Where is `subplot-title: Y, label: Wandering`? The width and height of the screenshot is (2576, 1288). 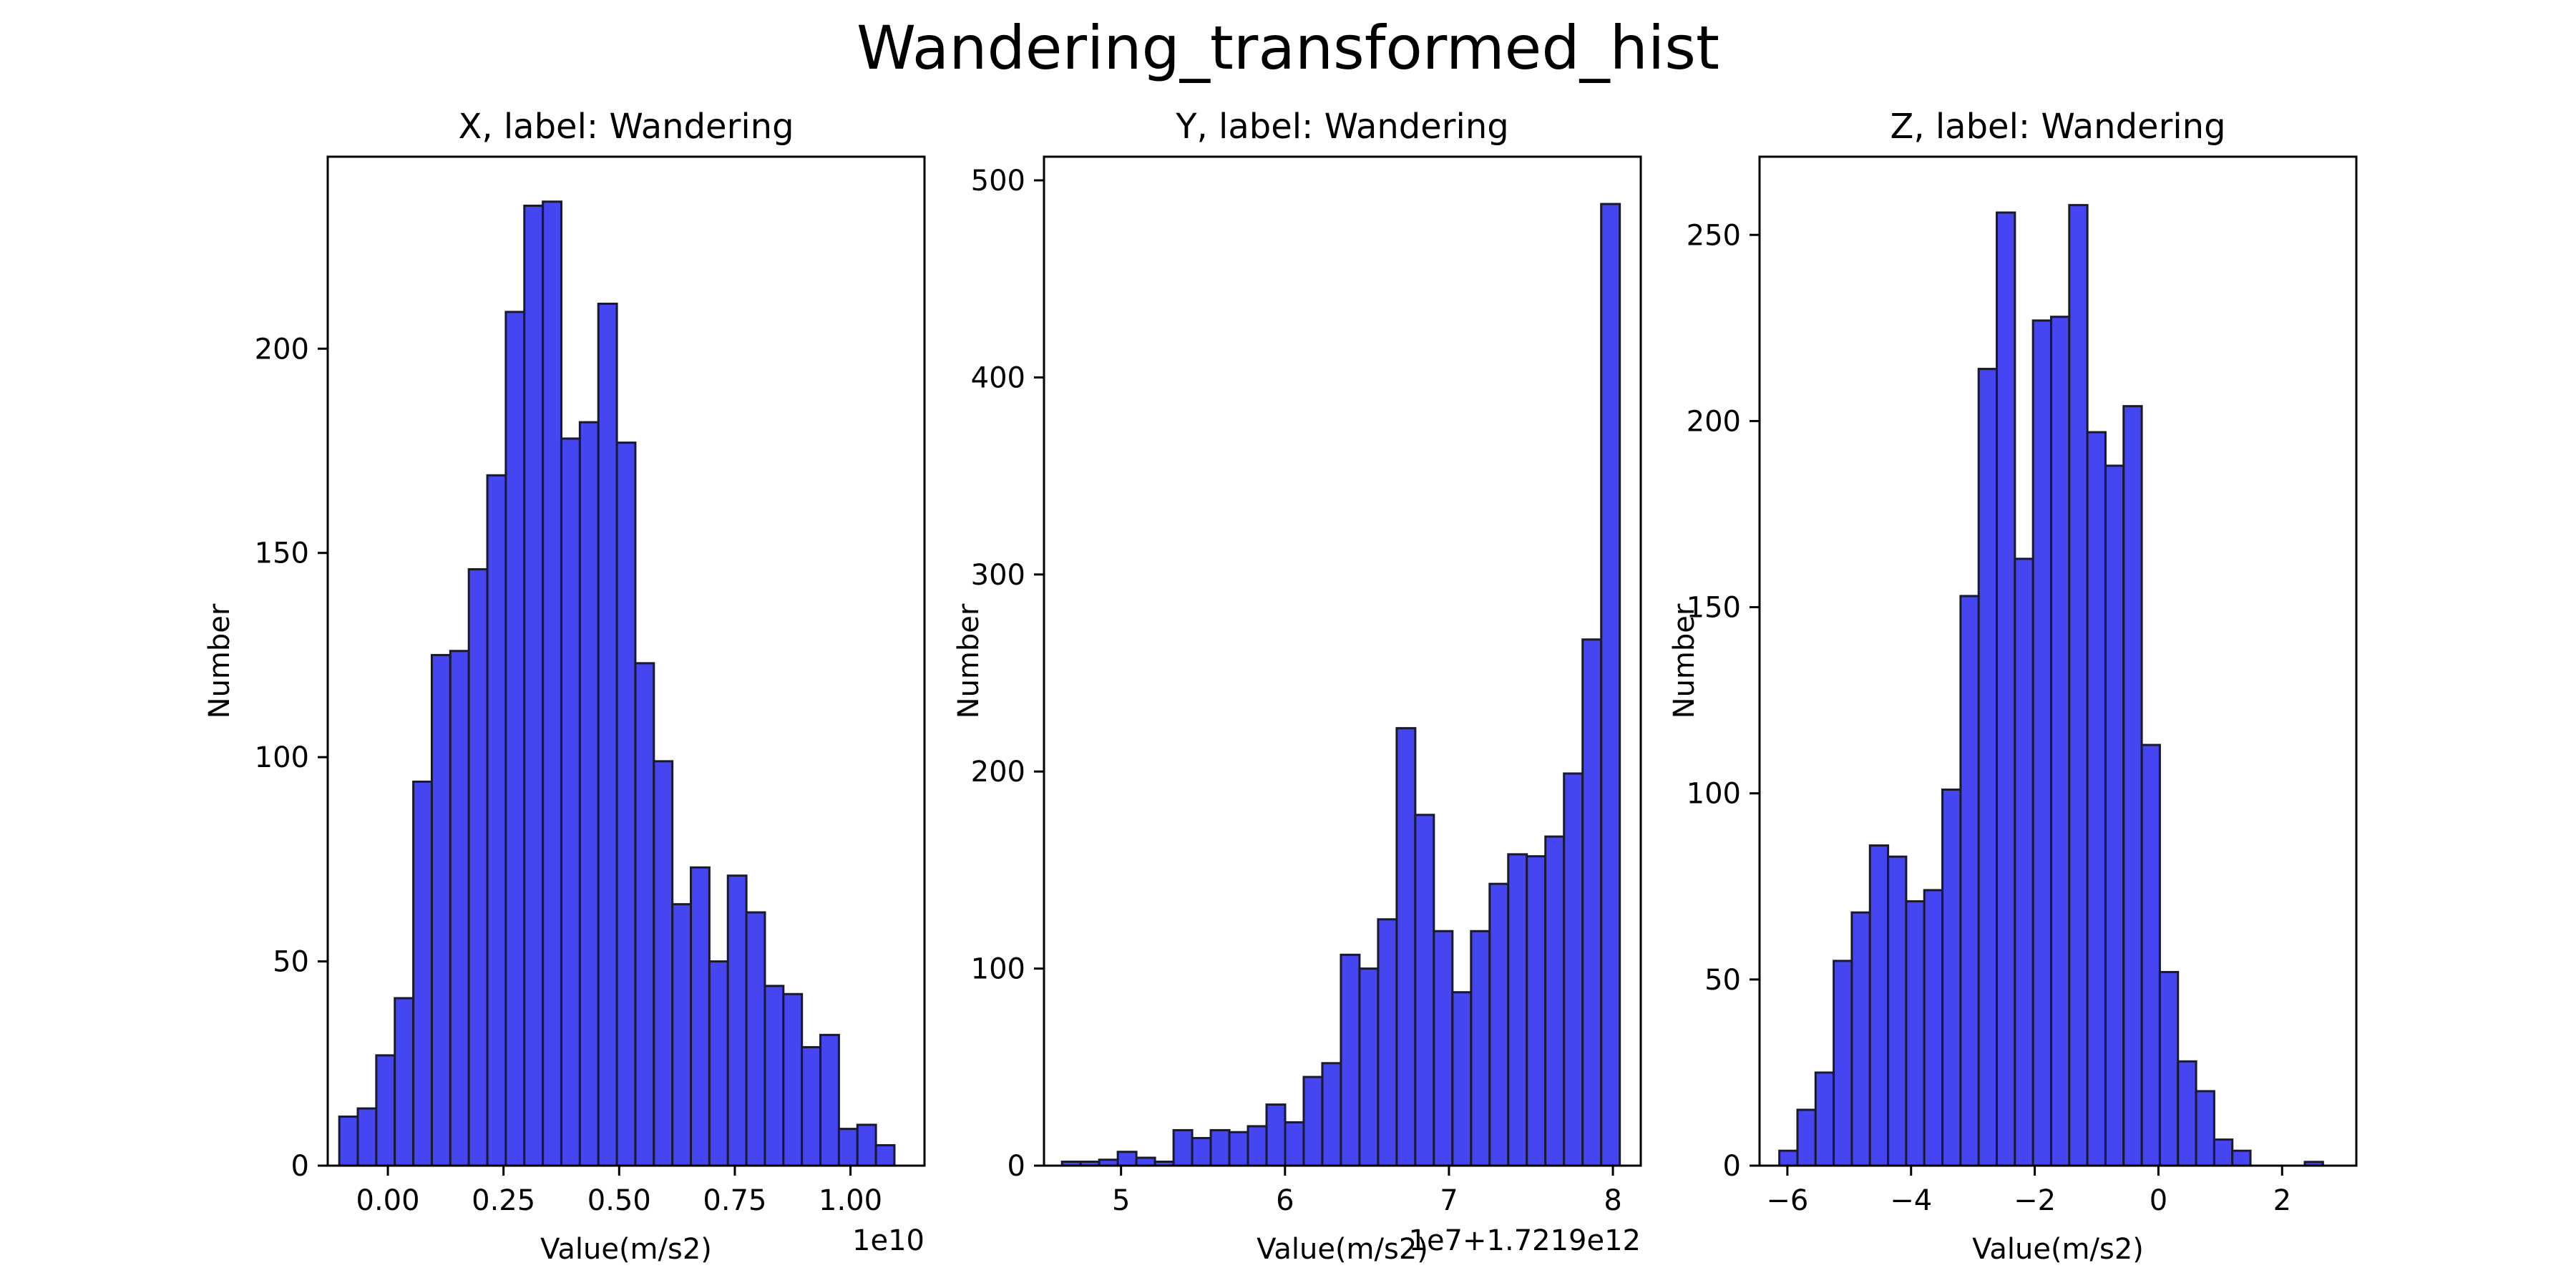 subplot-title: Y, label: Wandering is located at coordinates (1342, 127).